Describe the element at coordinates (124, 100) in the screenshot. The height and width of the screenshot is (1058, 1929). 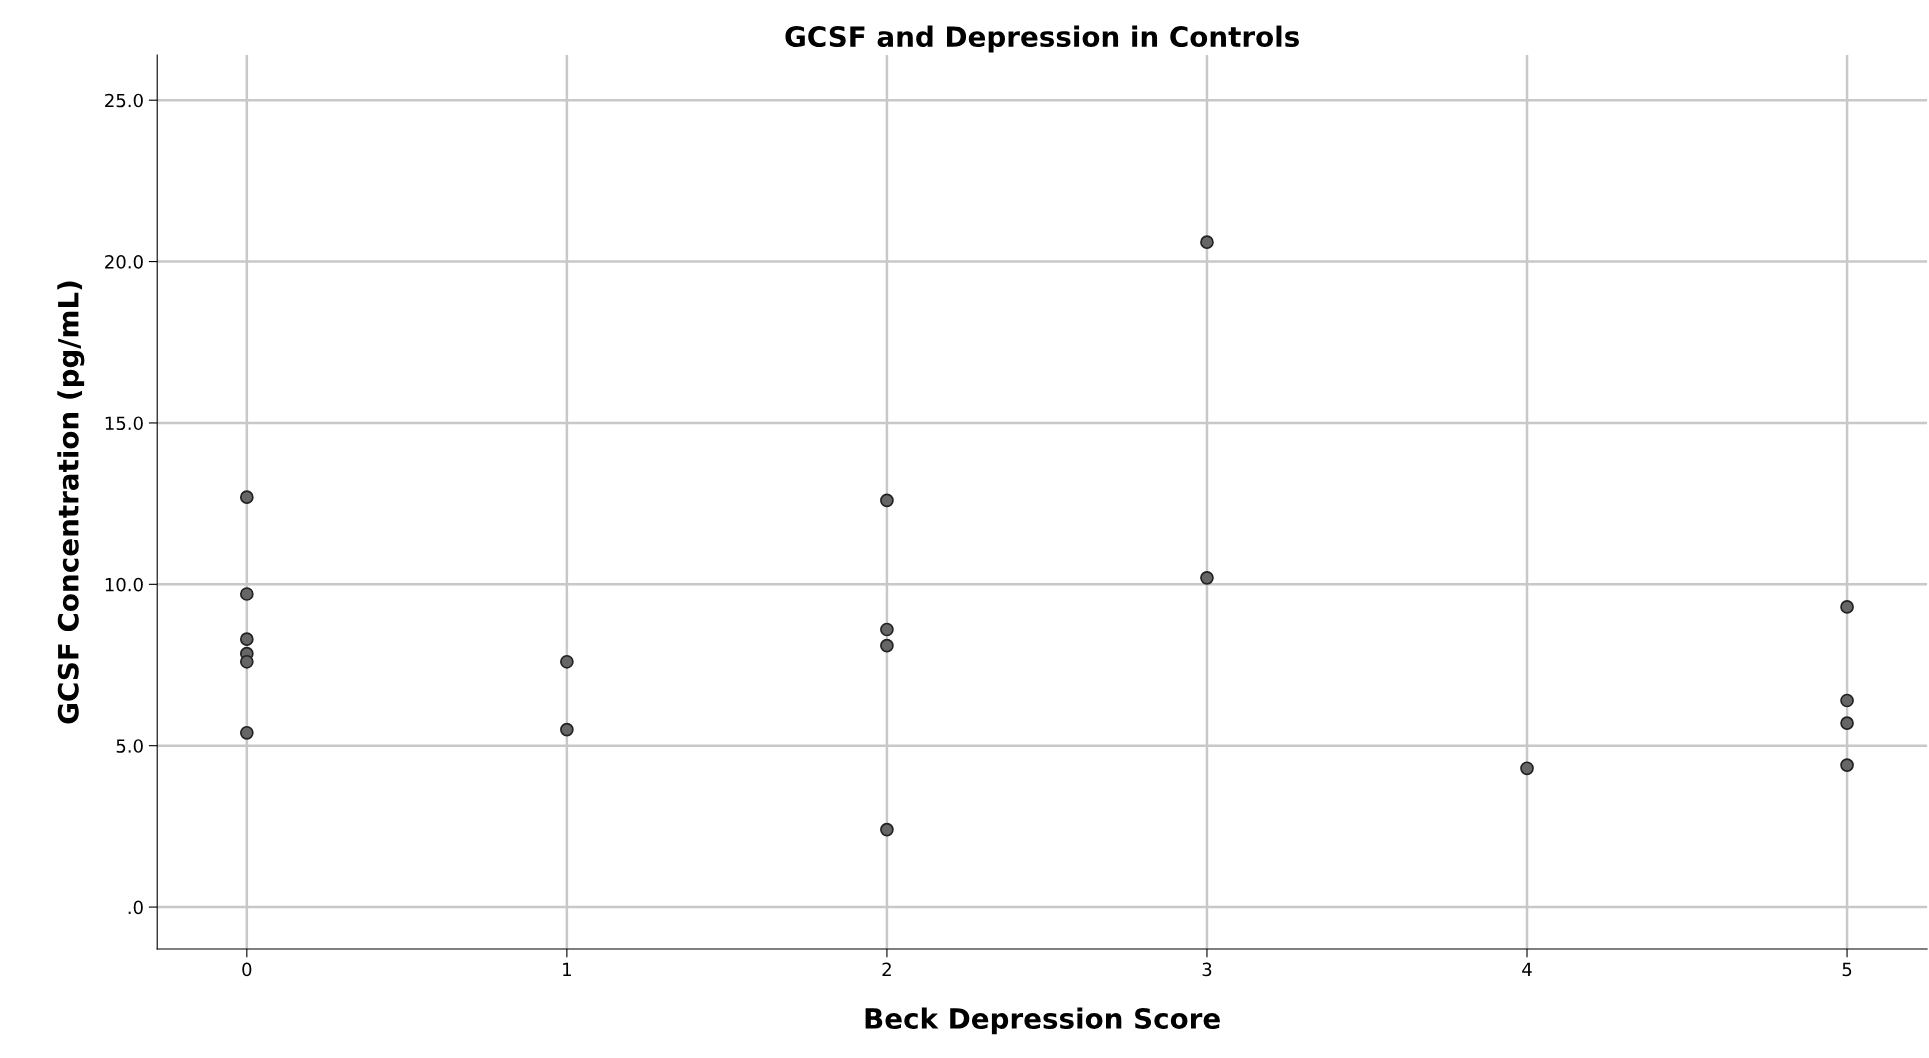
I see `y-tick-label: 25.0` at that location.